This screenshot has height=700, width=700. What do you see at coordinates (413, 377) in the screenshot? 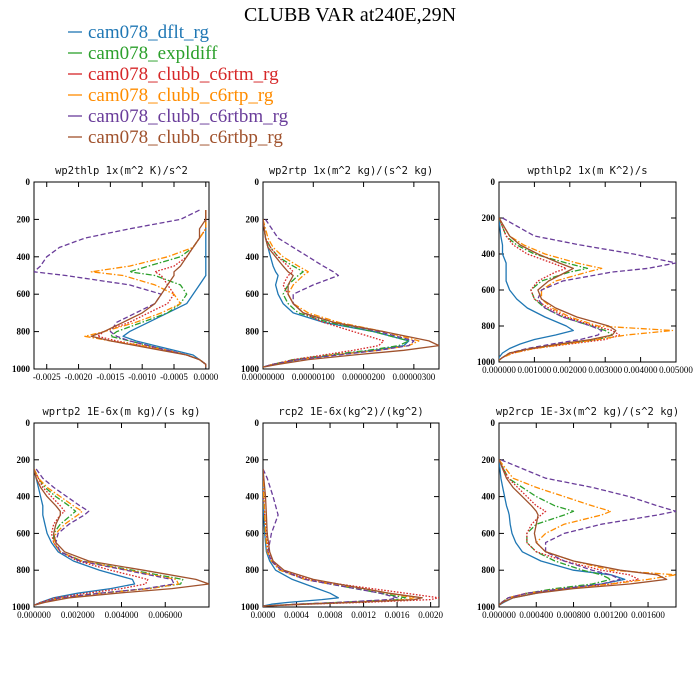
I see `x-tick-label: 0.00000300` at bounding box center [413, 377].